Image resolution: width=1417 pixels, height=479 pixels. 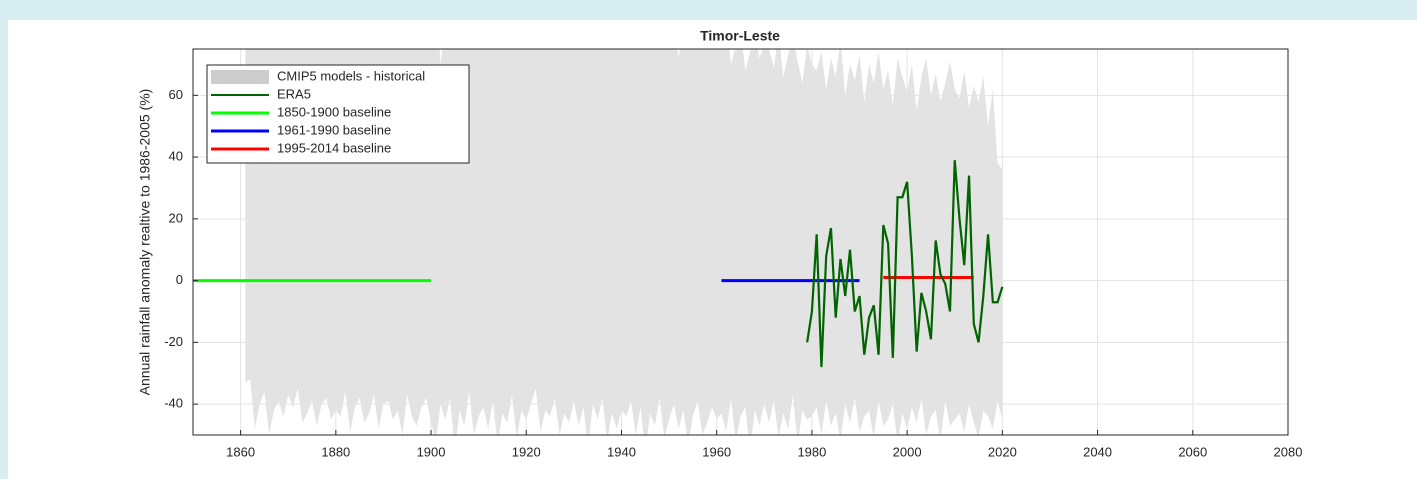 What do you see at coordinates (335, 451) in the screenshot?
I see `x-tick-label: 1880` at bounding box center [335, 451].